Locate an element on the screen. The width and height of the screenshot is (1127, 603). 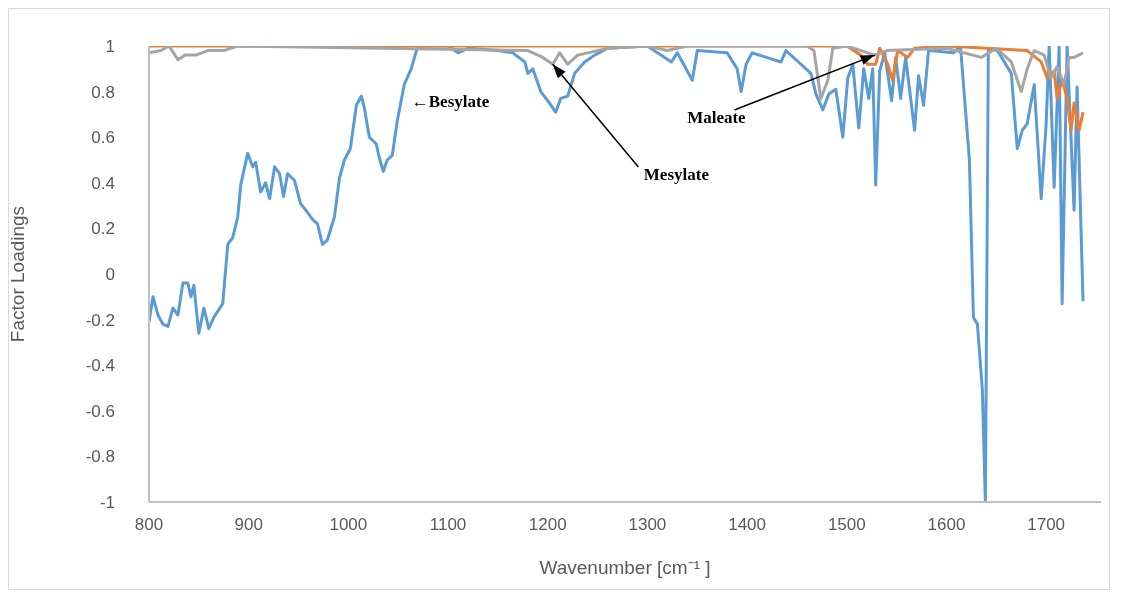
x-tick-label: 1100 is located at coordinates (448, 525).